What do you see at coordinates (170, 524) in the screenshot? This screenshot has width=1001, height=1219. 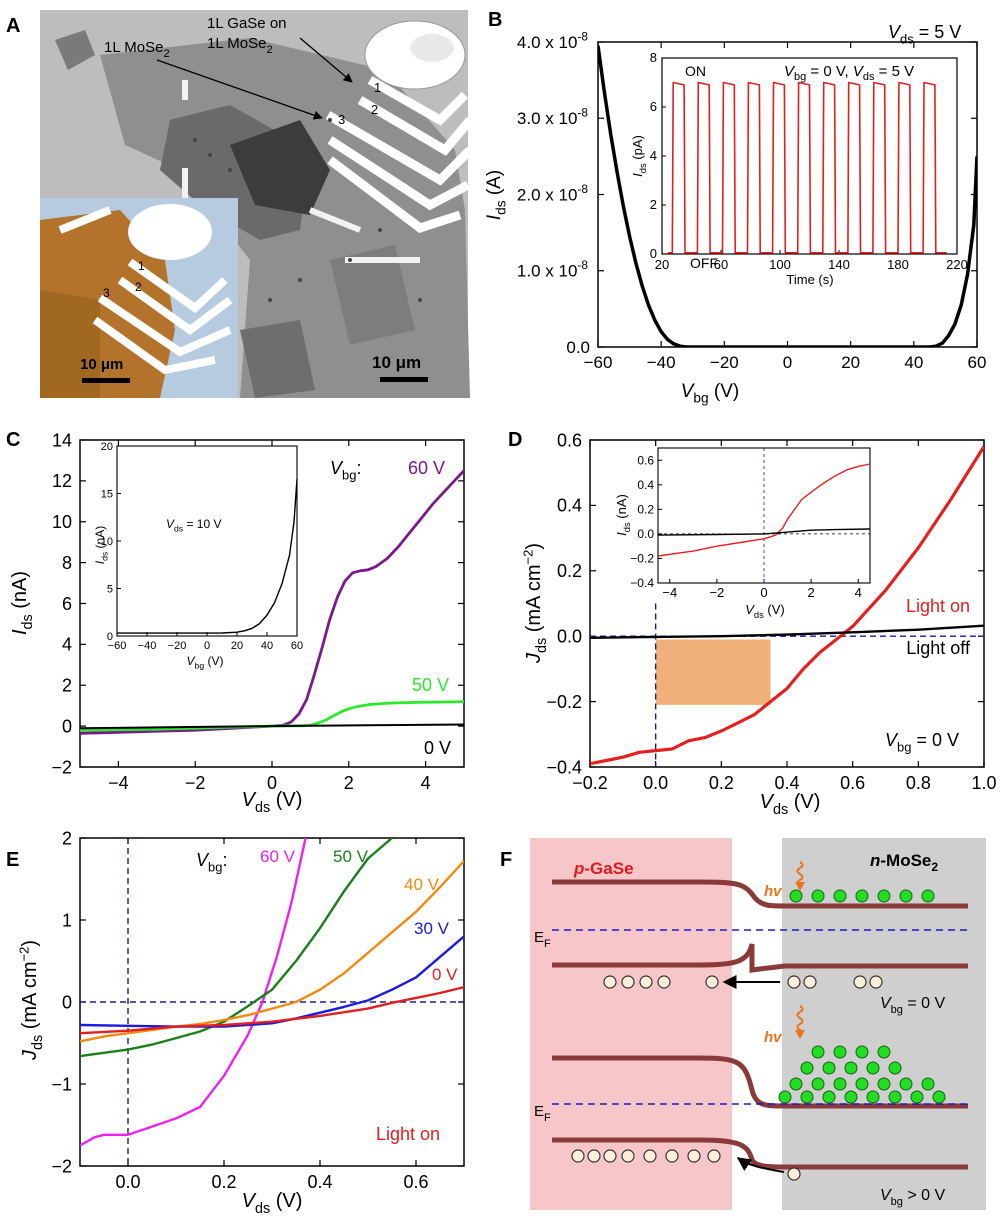 I see `c-inset-condition-main: V` at bounding box center [170, 524].